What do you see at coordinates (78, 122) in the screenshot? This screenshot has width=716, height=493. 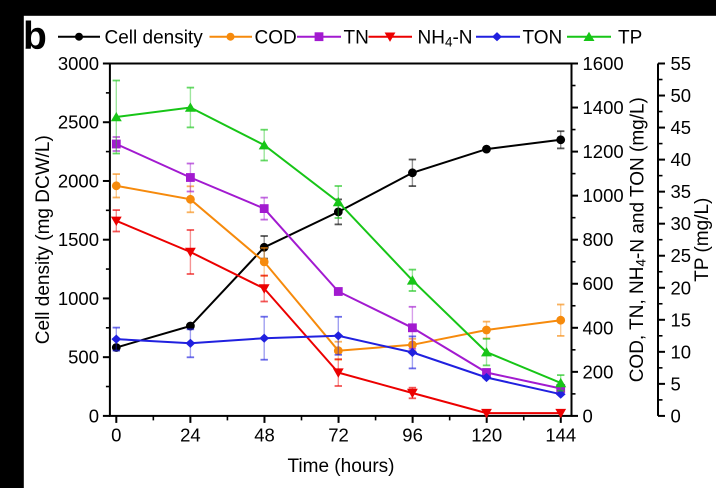 I see `svg-text: 2500` at bounding box center [78, 122].